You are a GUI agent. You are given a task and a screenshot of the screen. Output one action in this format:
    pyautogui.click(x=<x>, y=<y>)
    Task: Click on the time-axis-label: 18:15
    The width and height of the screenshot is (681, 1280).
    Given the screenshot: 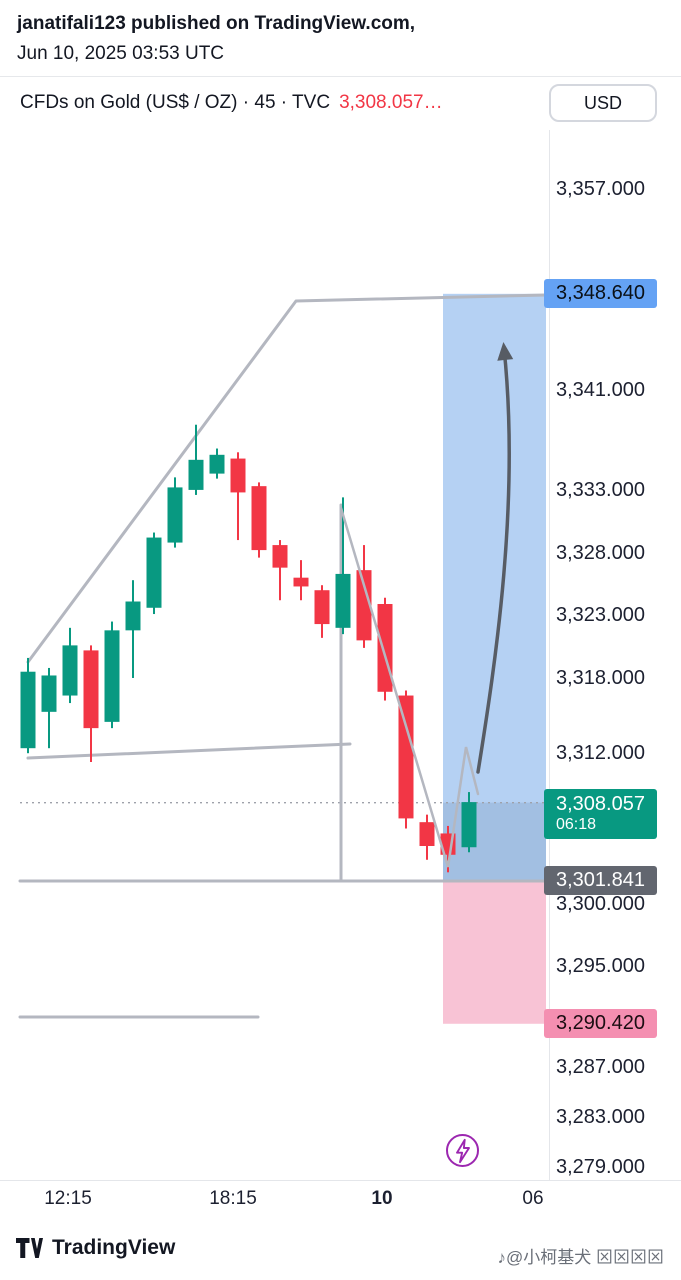 What is the action you would take?
    pyautogui.click(x=233, y=1198)
    